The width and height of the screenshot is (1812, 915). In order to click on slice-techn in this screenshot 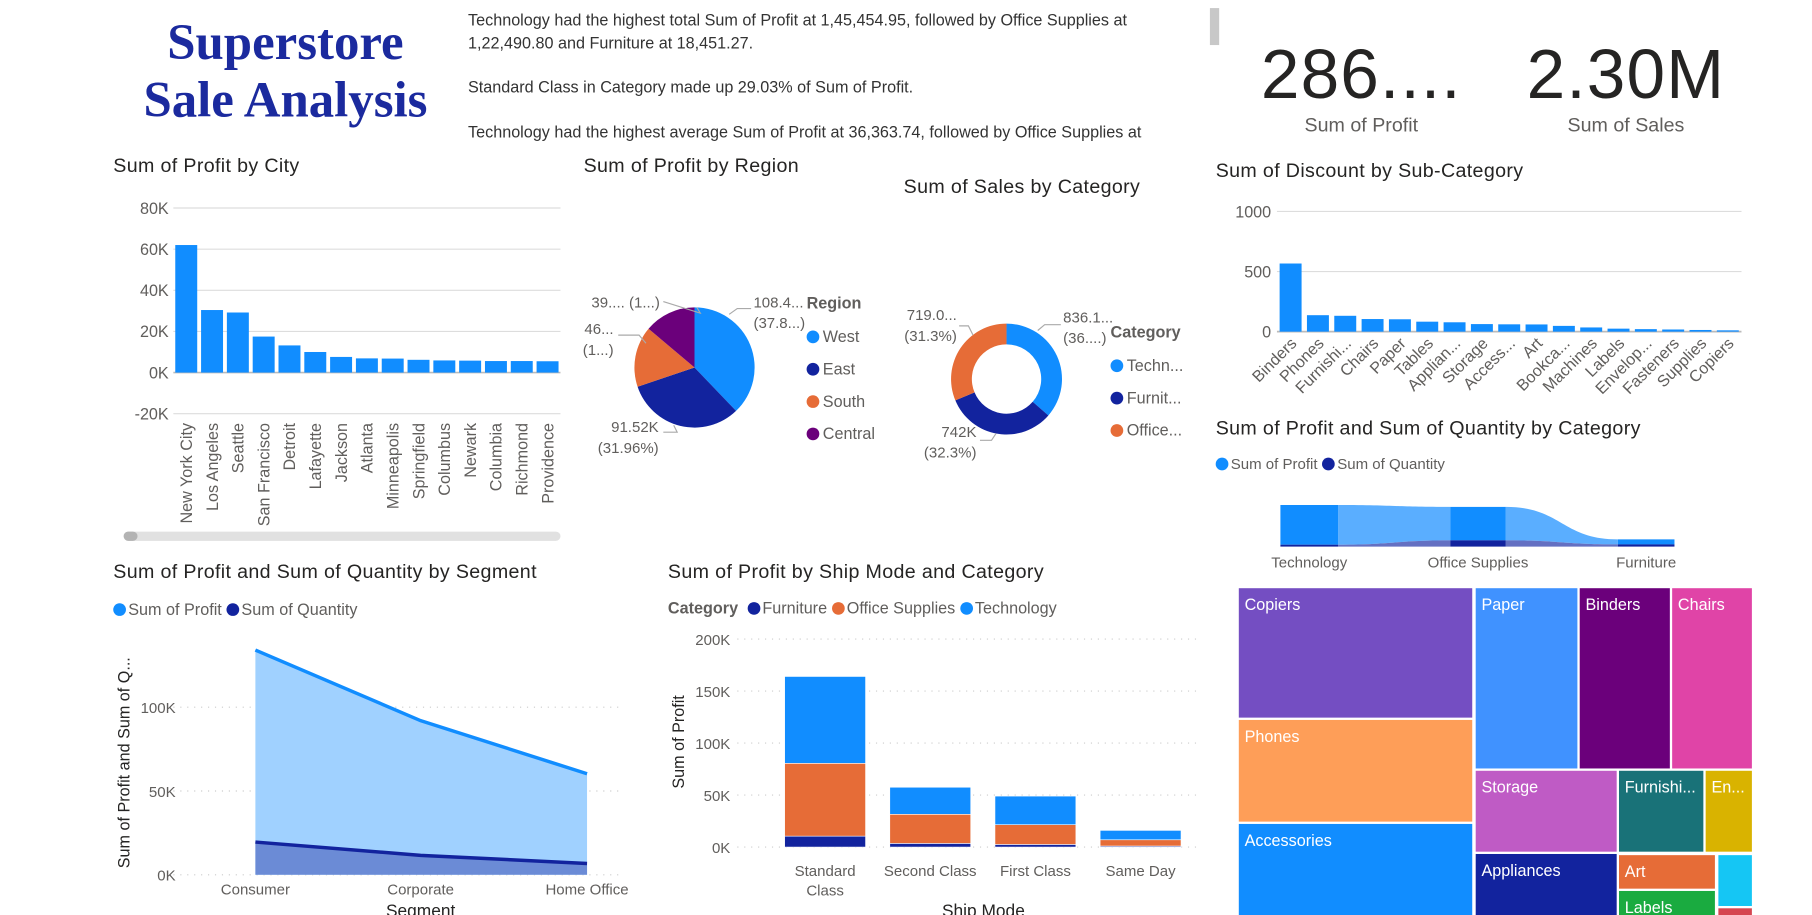, I will do `click(1034, 369)`.